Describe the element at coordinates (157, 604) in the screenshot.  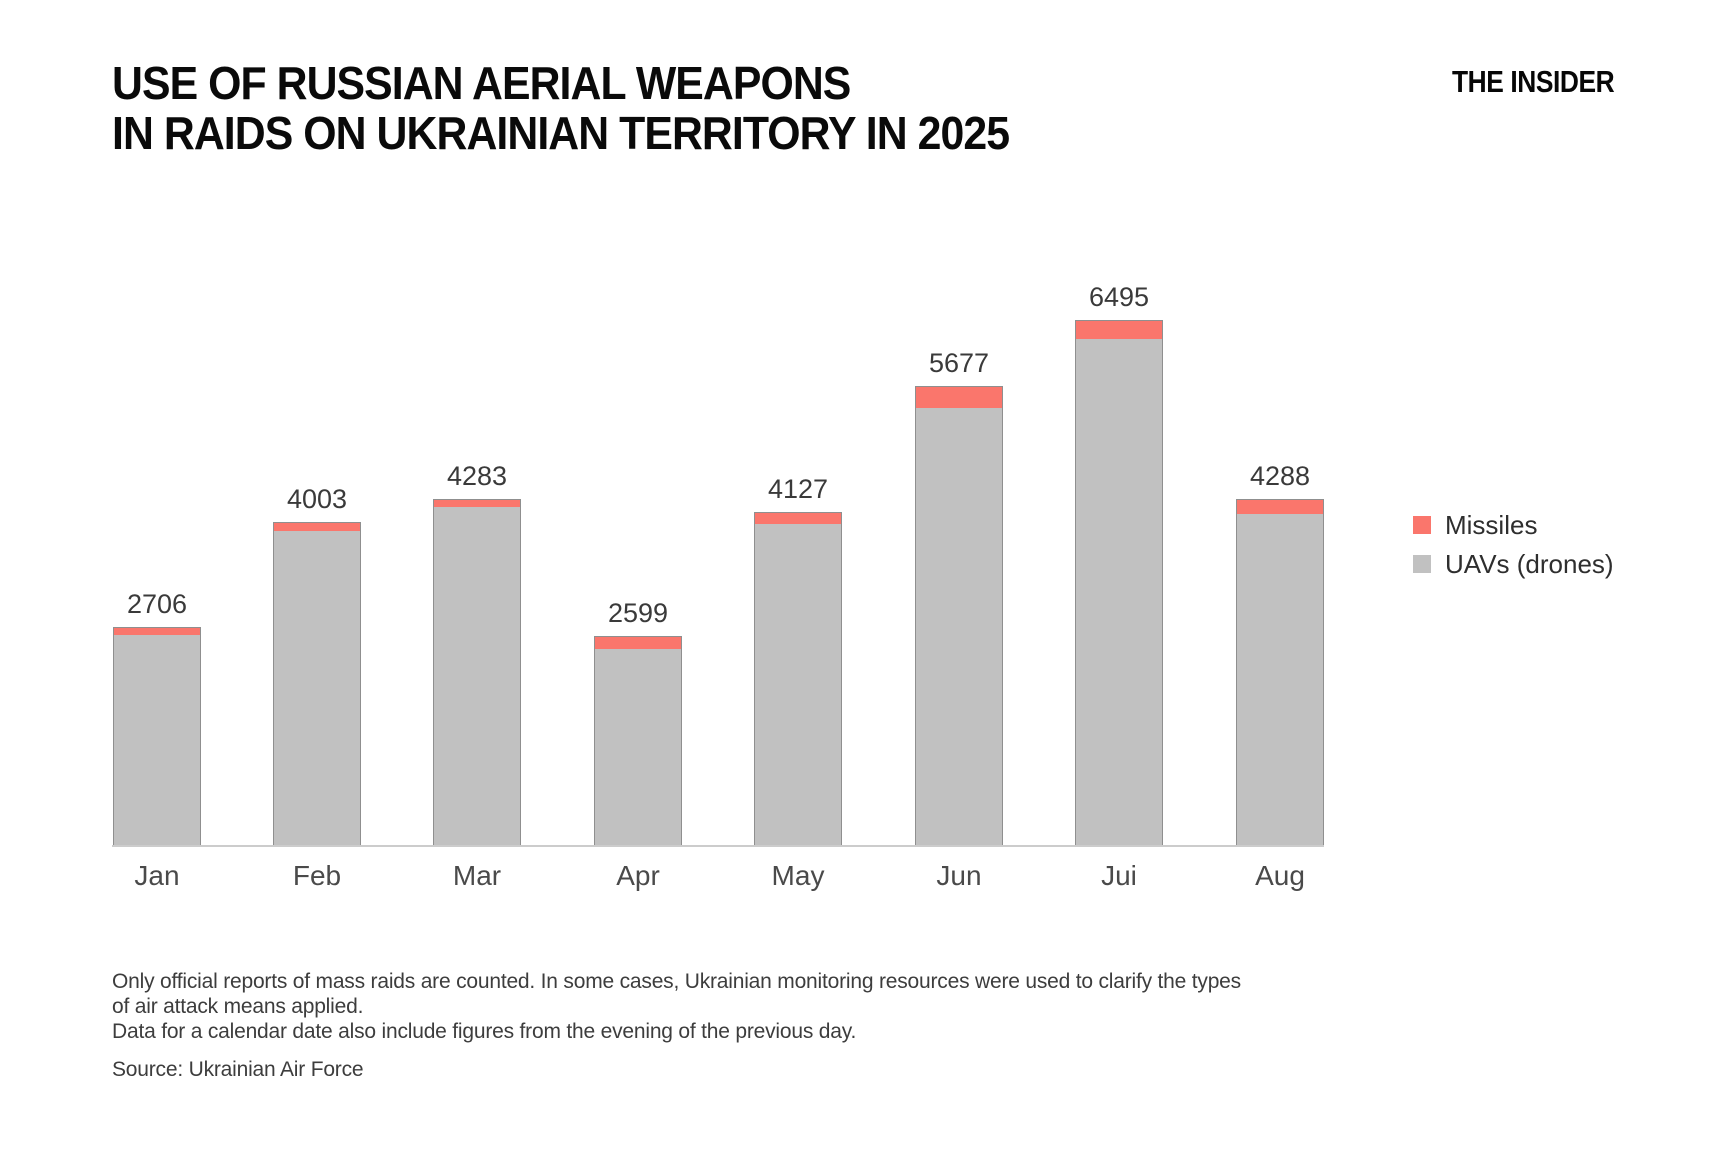
I see `value-label-jan: 2706` at that location.